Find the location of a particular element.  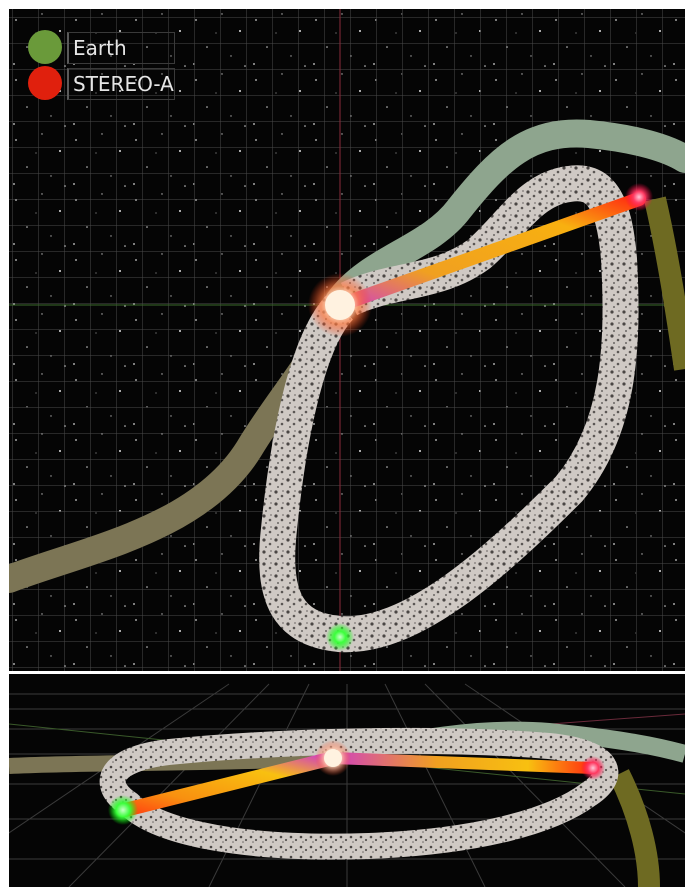

sun-stereo-beam-perspective is located at coordinates (463, 763).